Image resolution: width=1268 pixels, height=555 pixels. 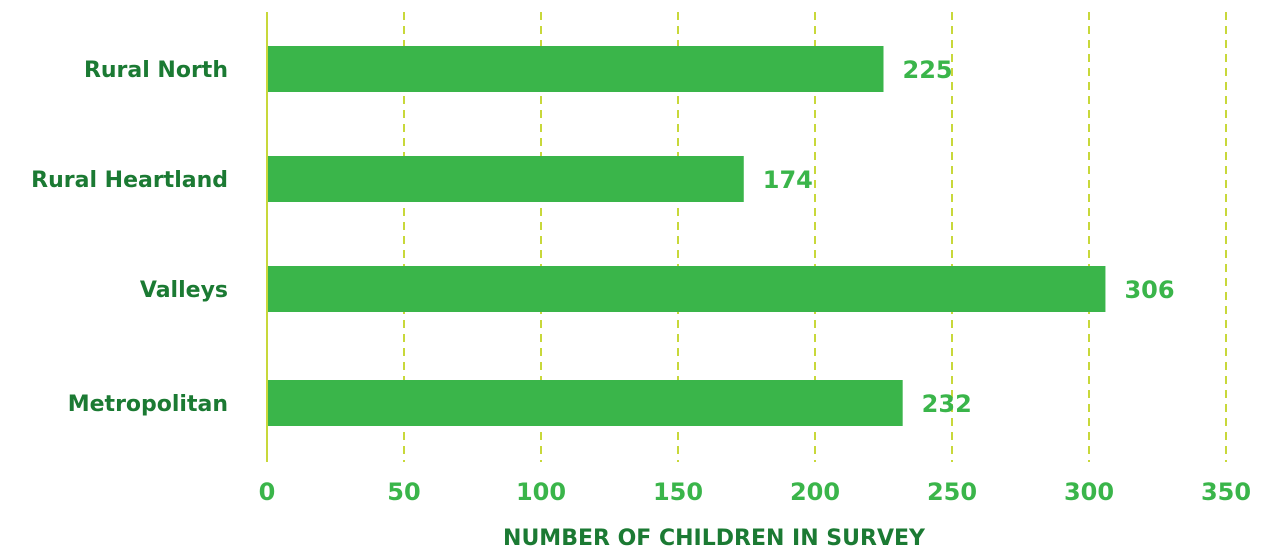 What do you see at coordinates (1089, 492) in the screenshot?
I see `x-tick-label: 300` at bounding box center [1089, 492].